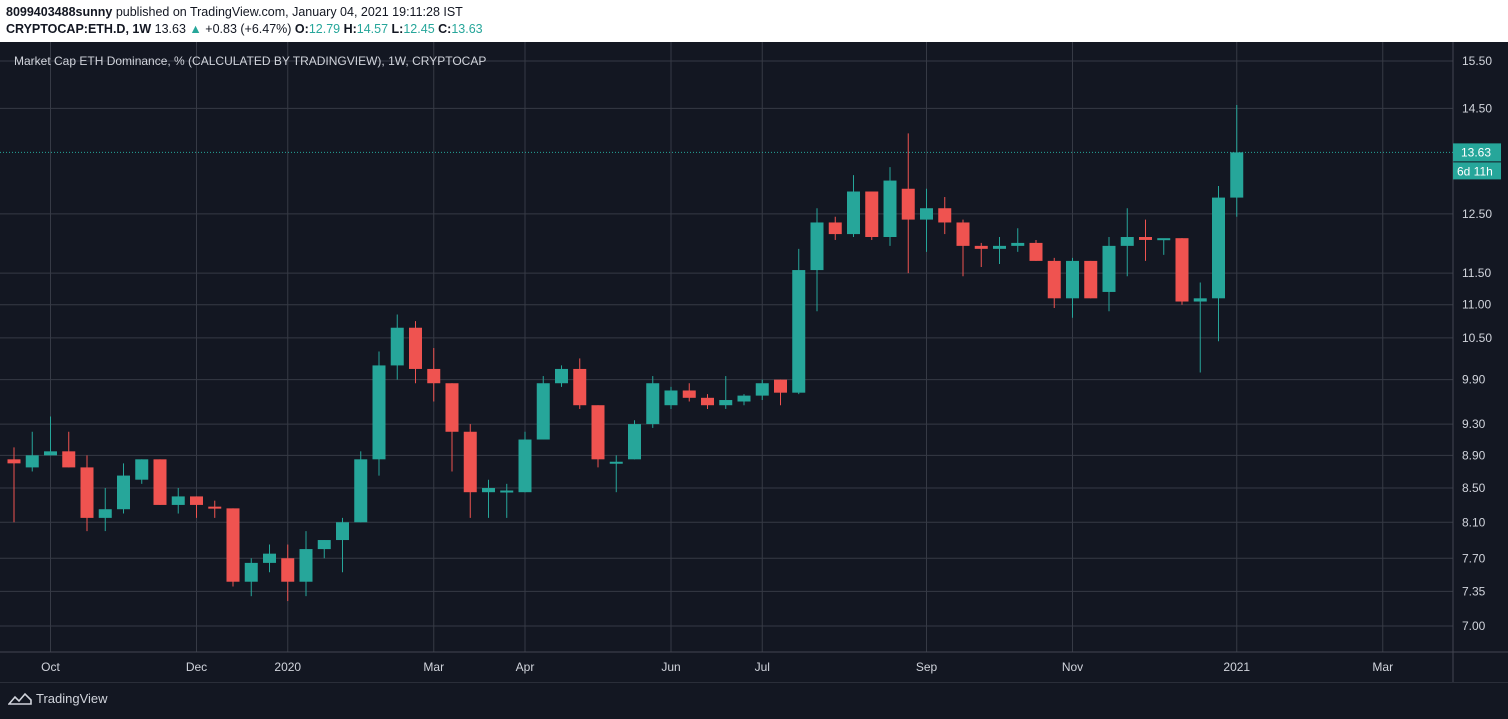 The height and width of the screenshot is (719, 1508). I want to click on countdown-tag-bg, so click(1477, 171).